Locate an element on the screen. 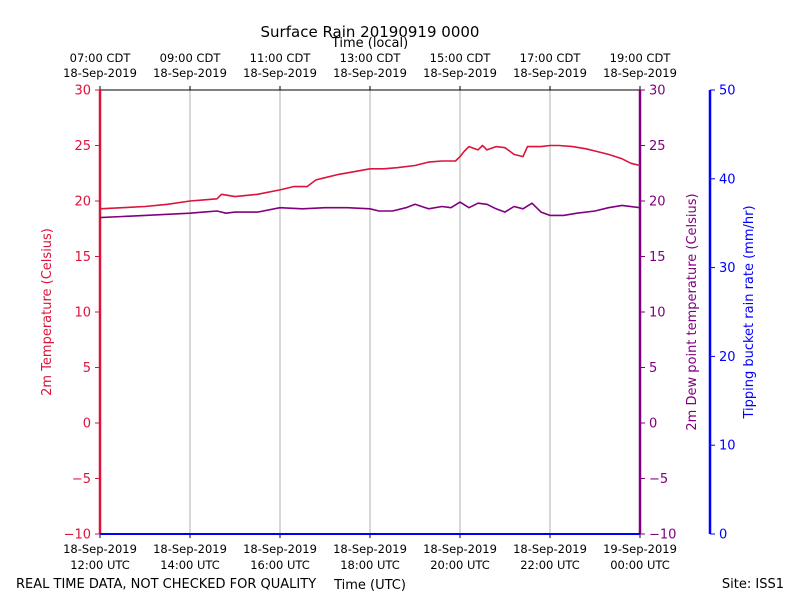 The width and height of the screenshot is (800, 600). dew-tick-label-6: 0 is located at coordinates (653, 424).